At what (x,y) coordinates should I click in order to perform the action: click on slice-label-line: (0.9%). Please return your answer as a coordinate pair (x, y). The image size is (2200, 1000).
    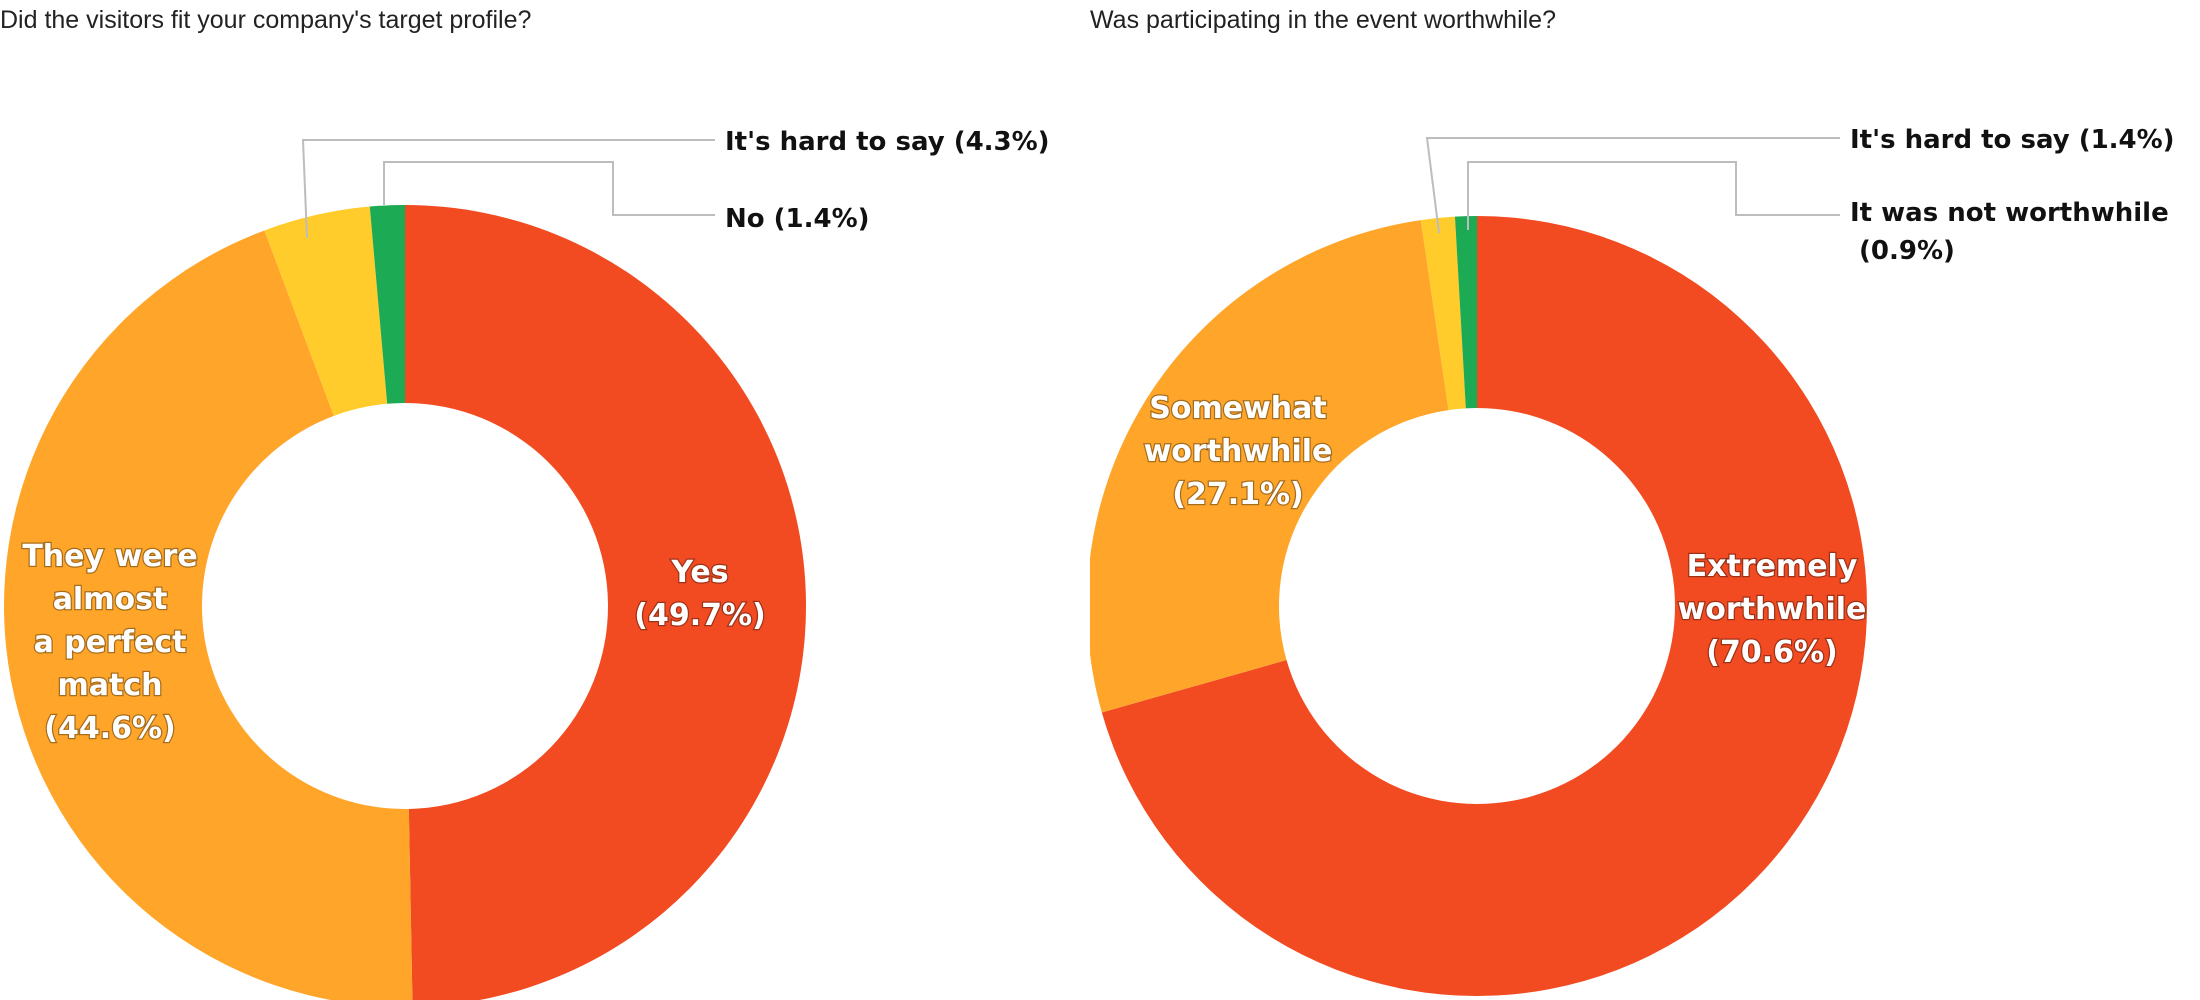
    Looking at the image, I should click on (1902, 251).